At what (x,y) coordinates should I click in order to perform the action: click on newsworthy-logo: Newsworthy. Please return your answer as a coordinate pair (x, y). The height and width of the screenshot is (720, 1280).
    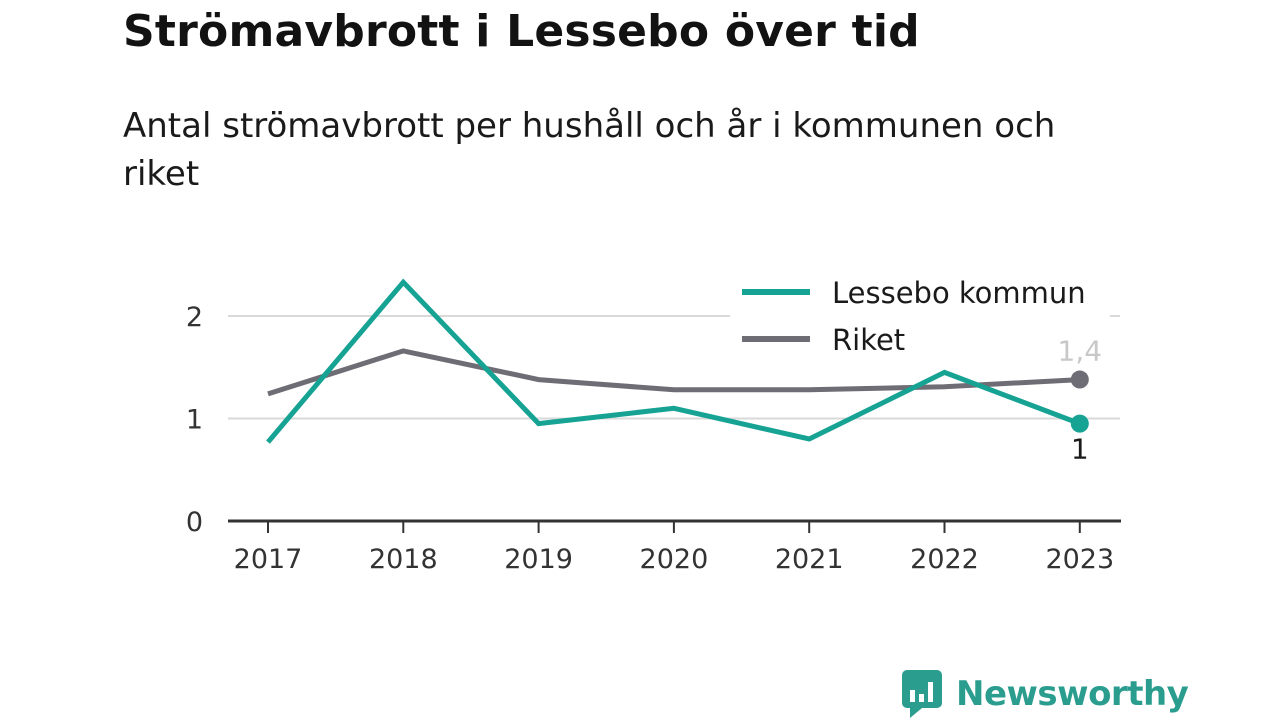
    Looking at the image, I should click on (1045, 694).